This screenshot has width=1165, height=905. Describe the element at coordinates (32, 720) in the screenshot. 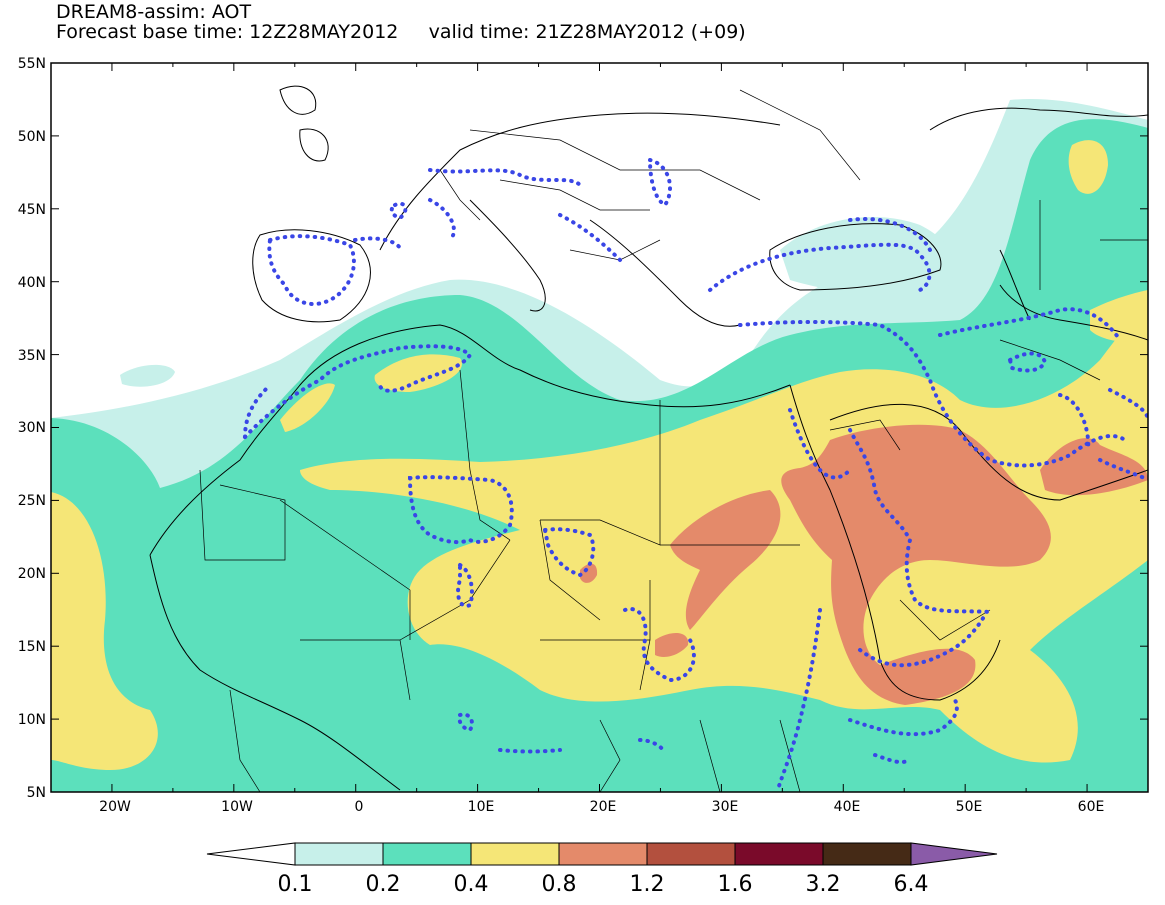

I see `lat-label: 10N` at that location.